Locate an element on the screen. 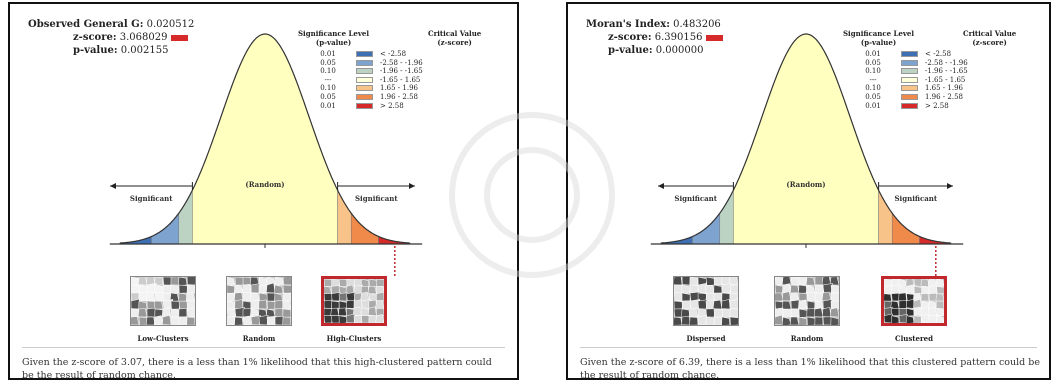  clustered-map is located at coordinates (914, 301).